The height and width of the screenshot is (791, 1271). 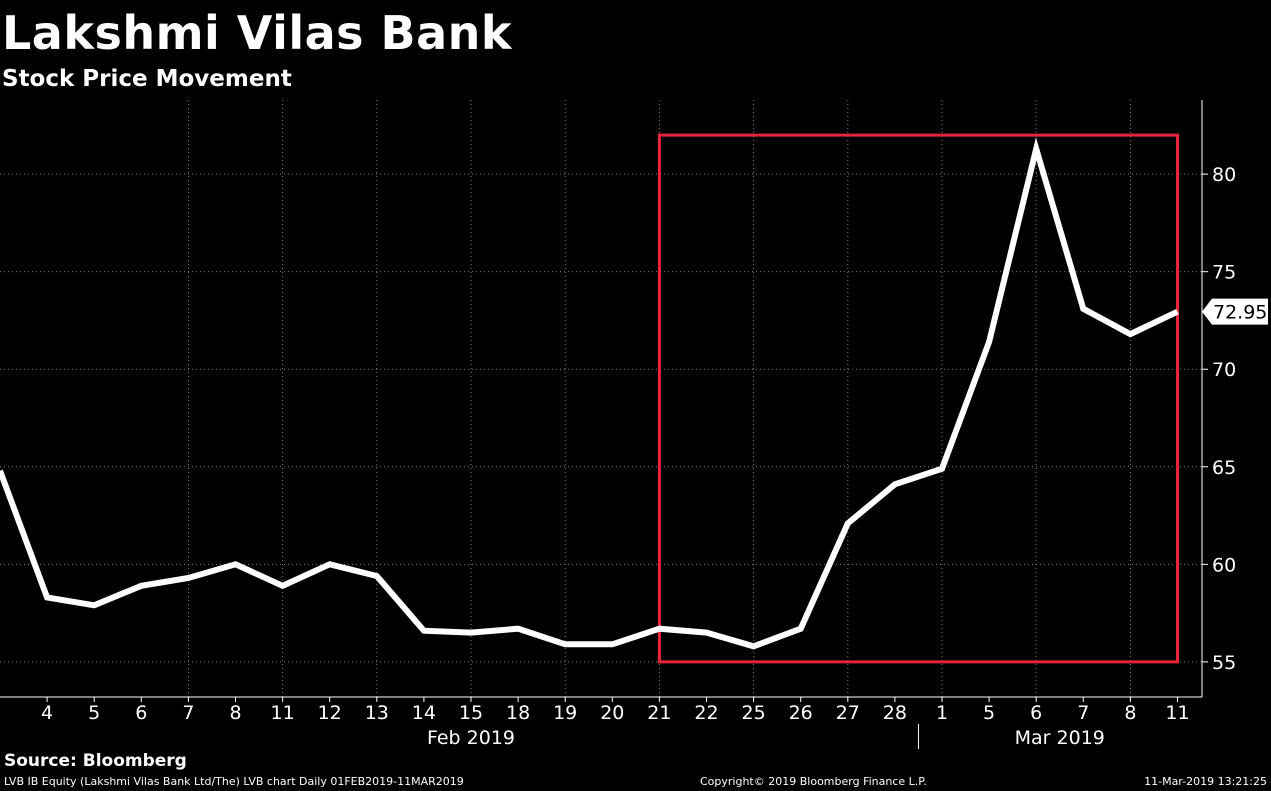 What do you see at coordinates (754, 713) in the screenshot?
I see `x-tick-label: 25` at bounding box center [754, 713].